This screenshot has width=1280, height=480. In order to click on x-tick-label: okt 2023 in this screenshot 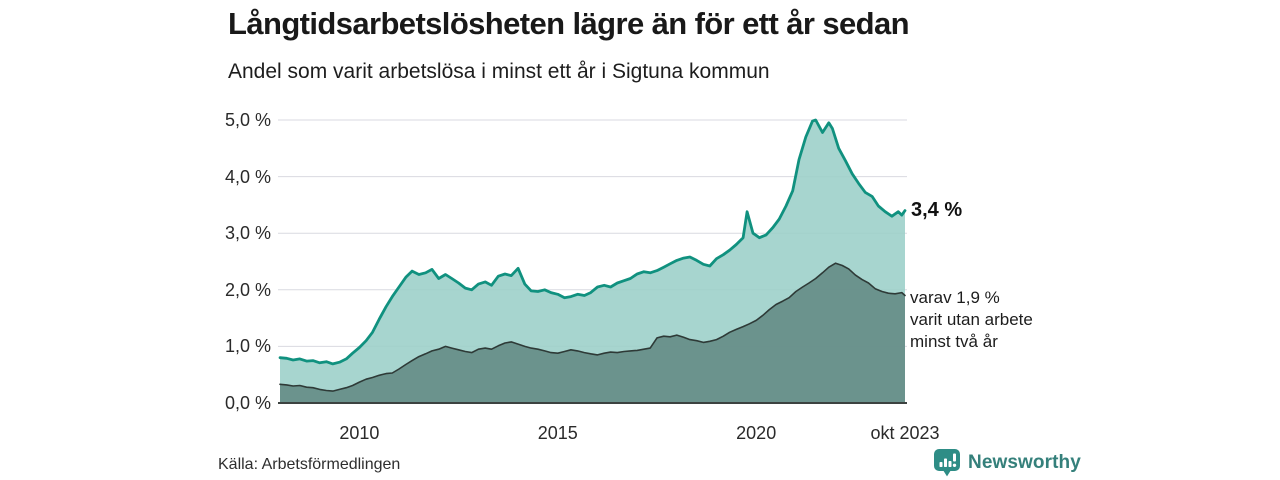, I will do `click(905, 433)`.